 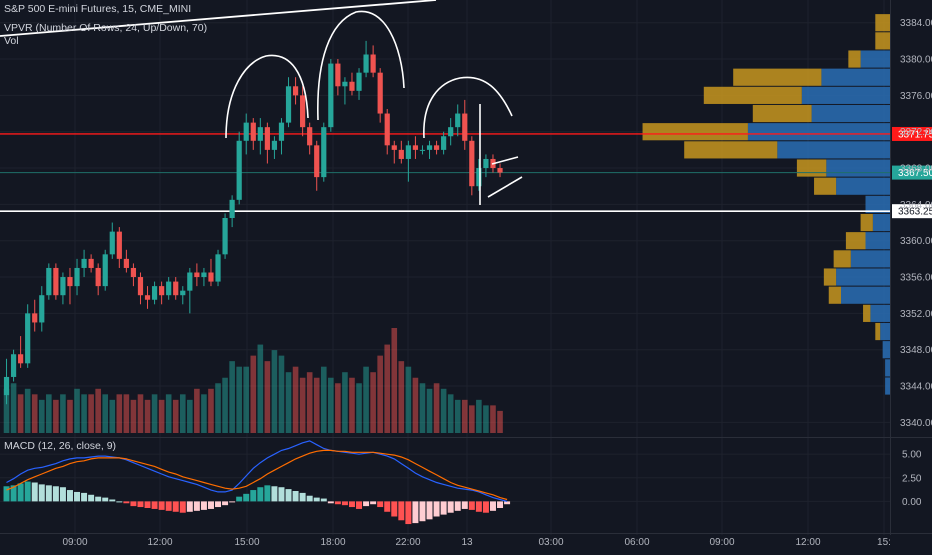 I want to click on price-tick-label: 3352.00, so click(x=916, y=314).